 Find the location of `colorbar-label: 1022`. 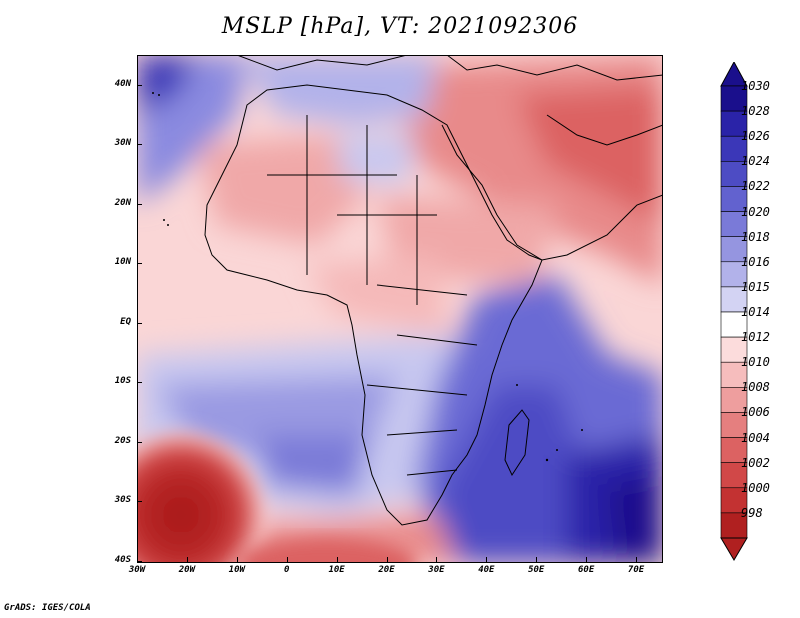

colorbar-label: 1022 is located at coordinates (755, 186).